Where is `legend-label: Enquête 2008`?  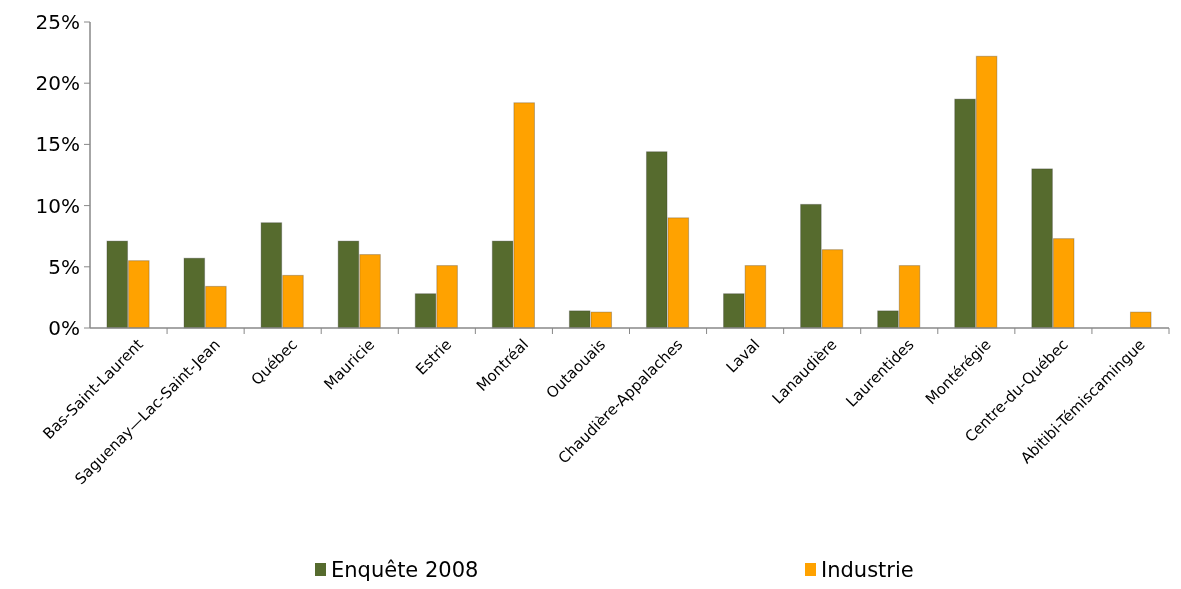 legend-label: Enquête 2008 is located at coordinates (405, 570).